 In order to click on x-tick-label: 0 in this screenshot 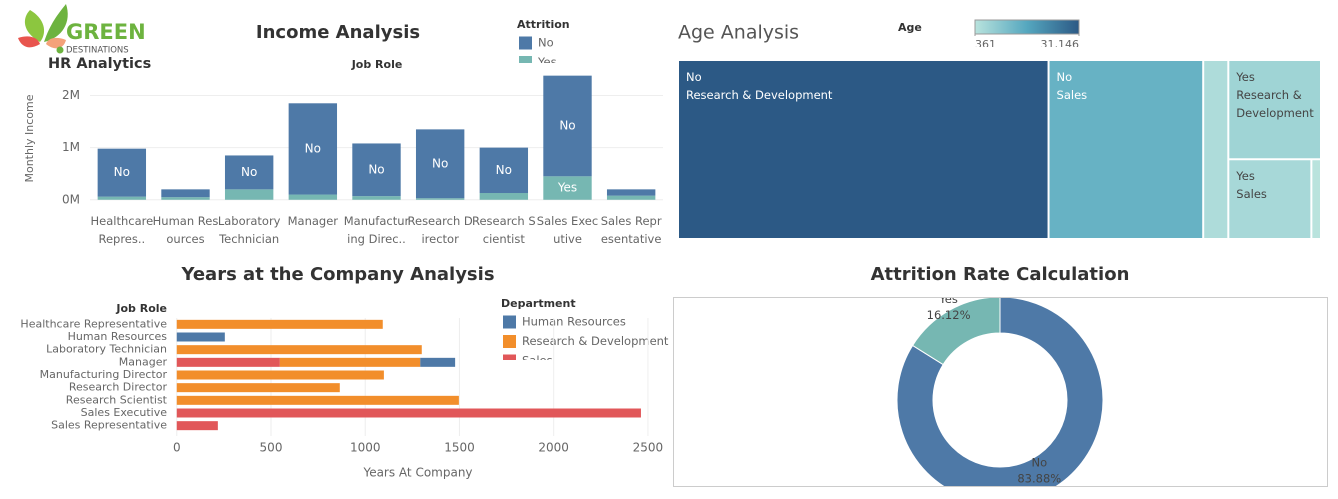, I will do `click(177, 448)`.